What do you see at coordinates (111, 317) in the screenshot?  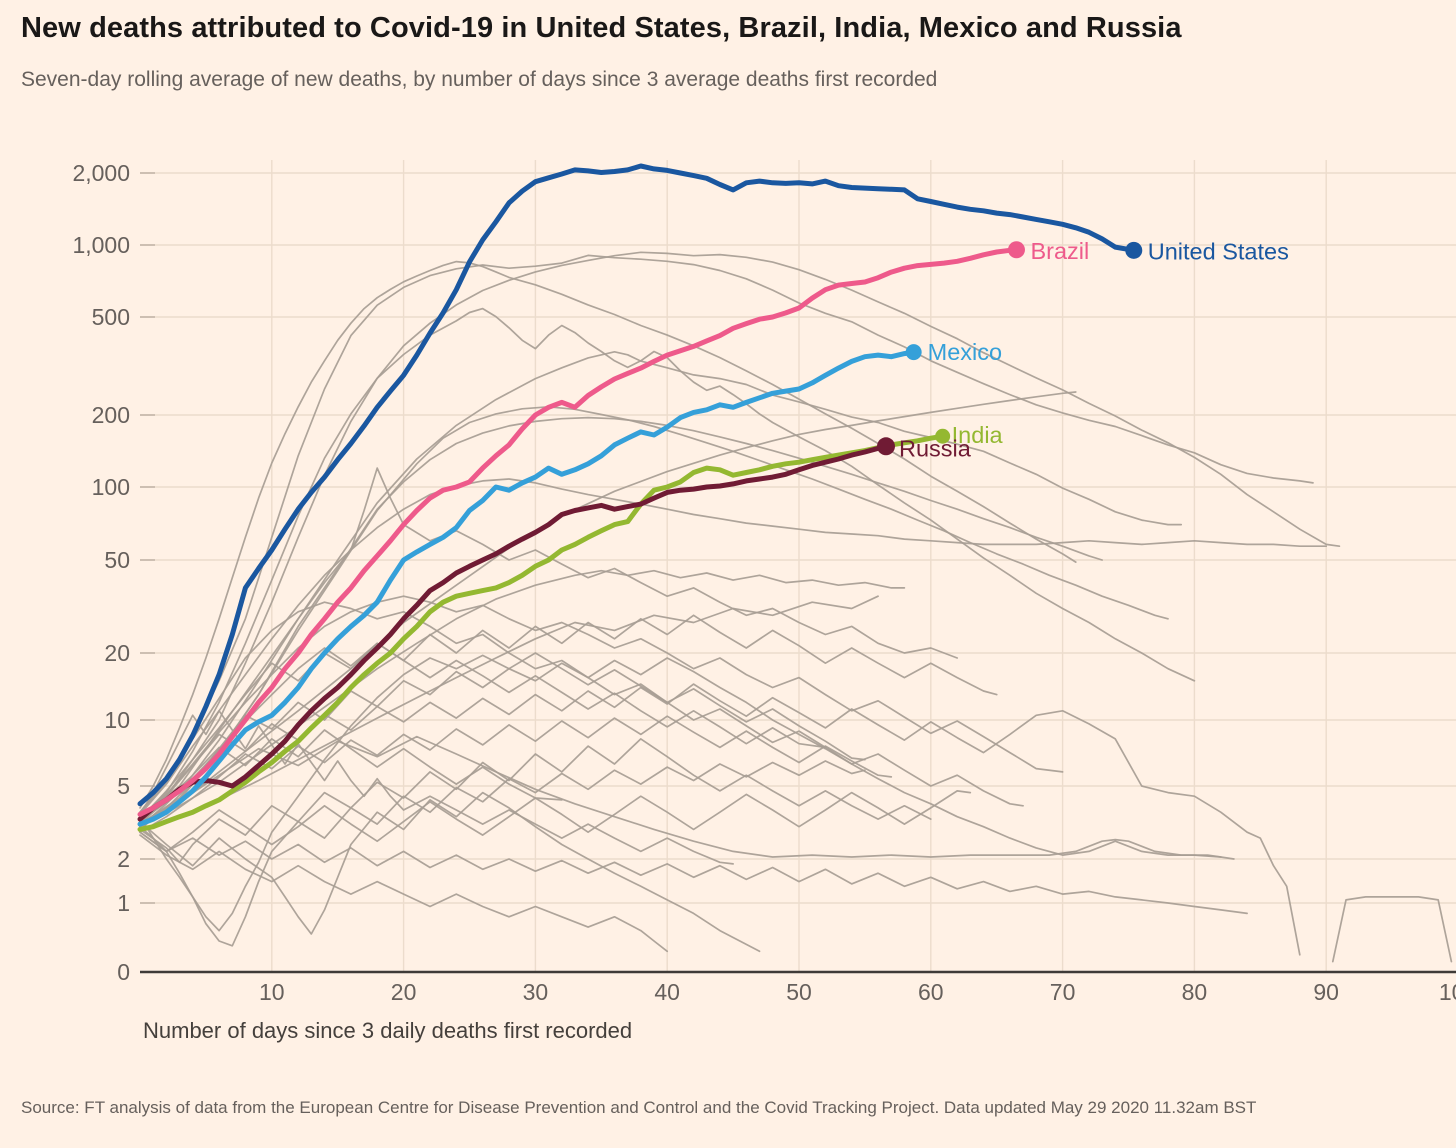 I see `y-tick-label: 500` at bounding box center [111, 317].